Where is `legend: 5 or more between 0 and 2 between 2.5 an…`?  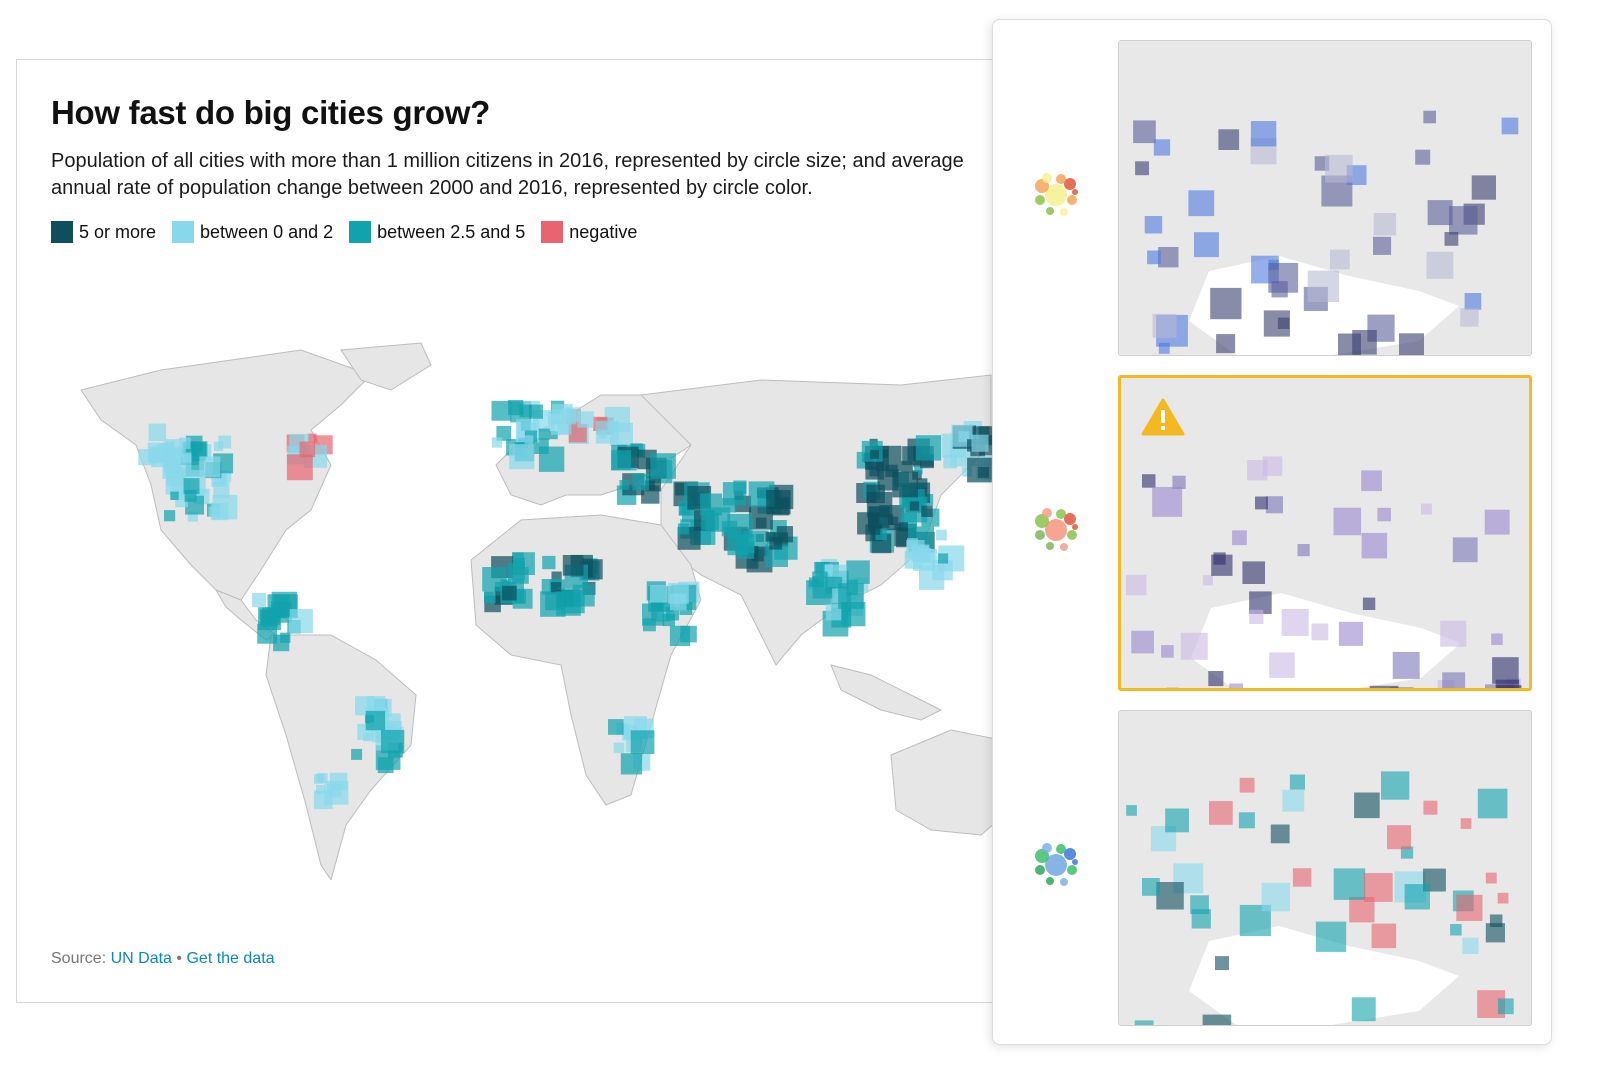 legend: 5 or more between 0 and 2 between 2.5 an… is located at coordinates (344, 232).